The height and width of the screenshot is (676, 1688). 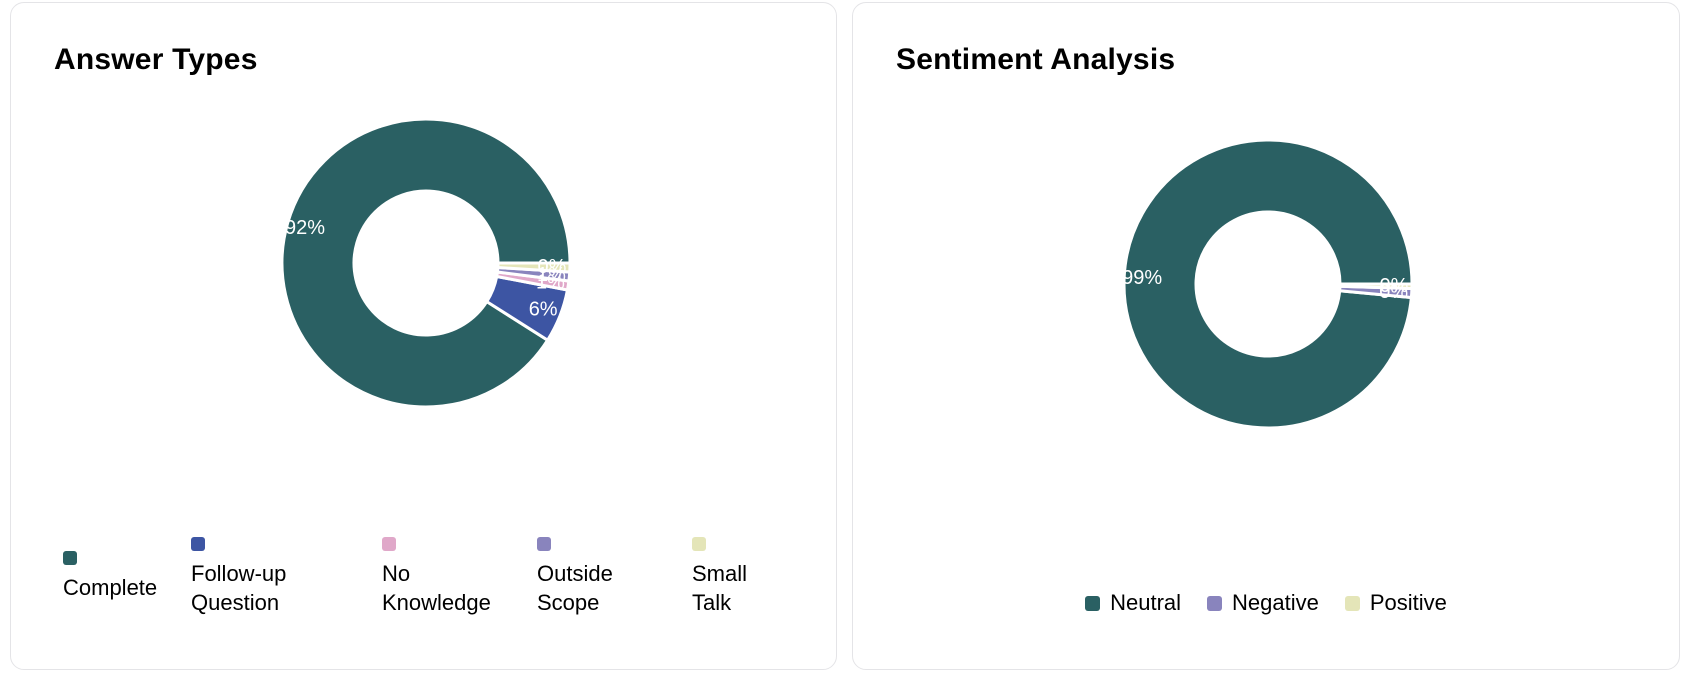 I want to click on legend-item-small-talk: Small Talk, so click(x=719, y=577).